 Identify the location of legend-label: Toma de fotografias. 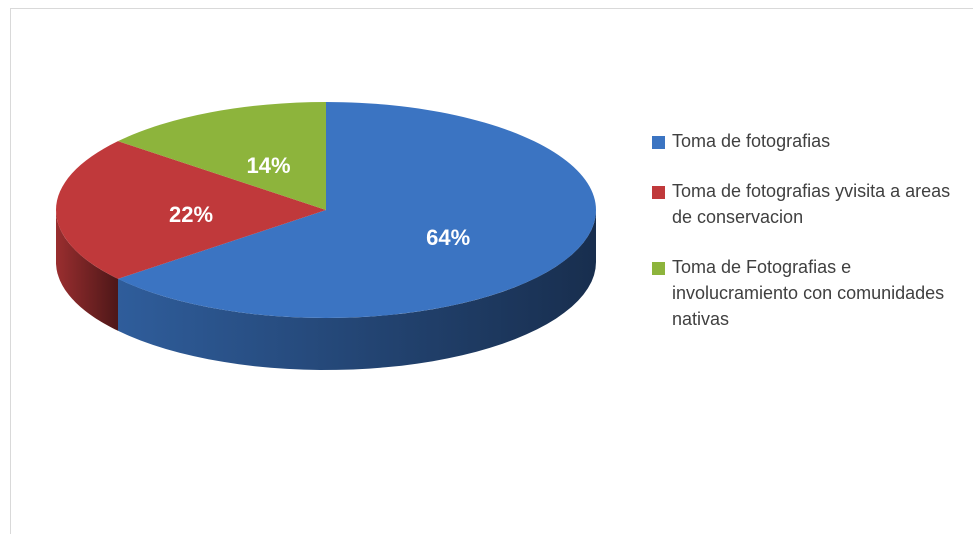
(751, 141).